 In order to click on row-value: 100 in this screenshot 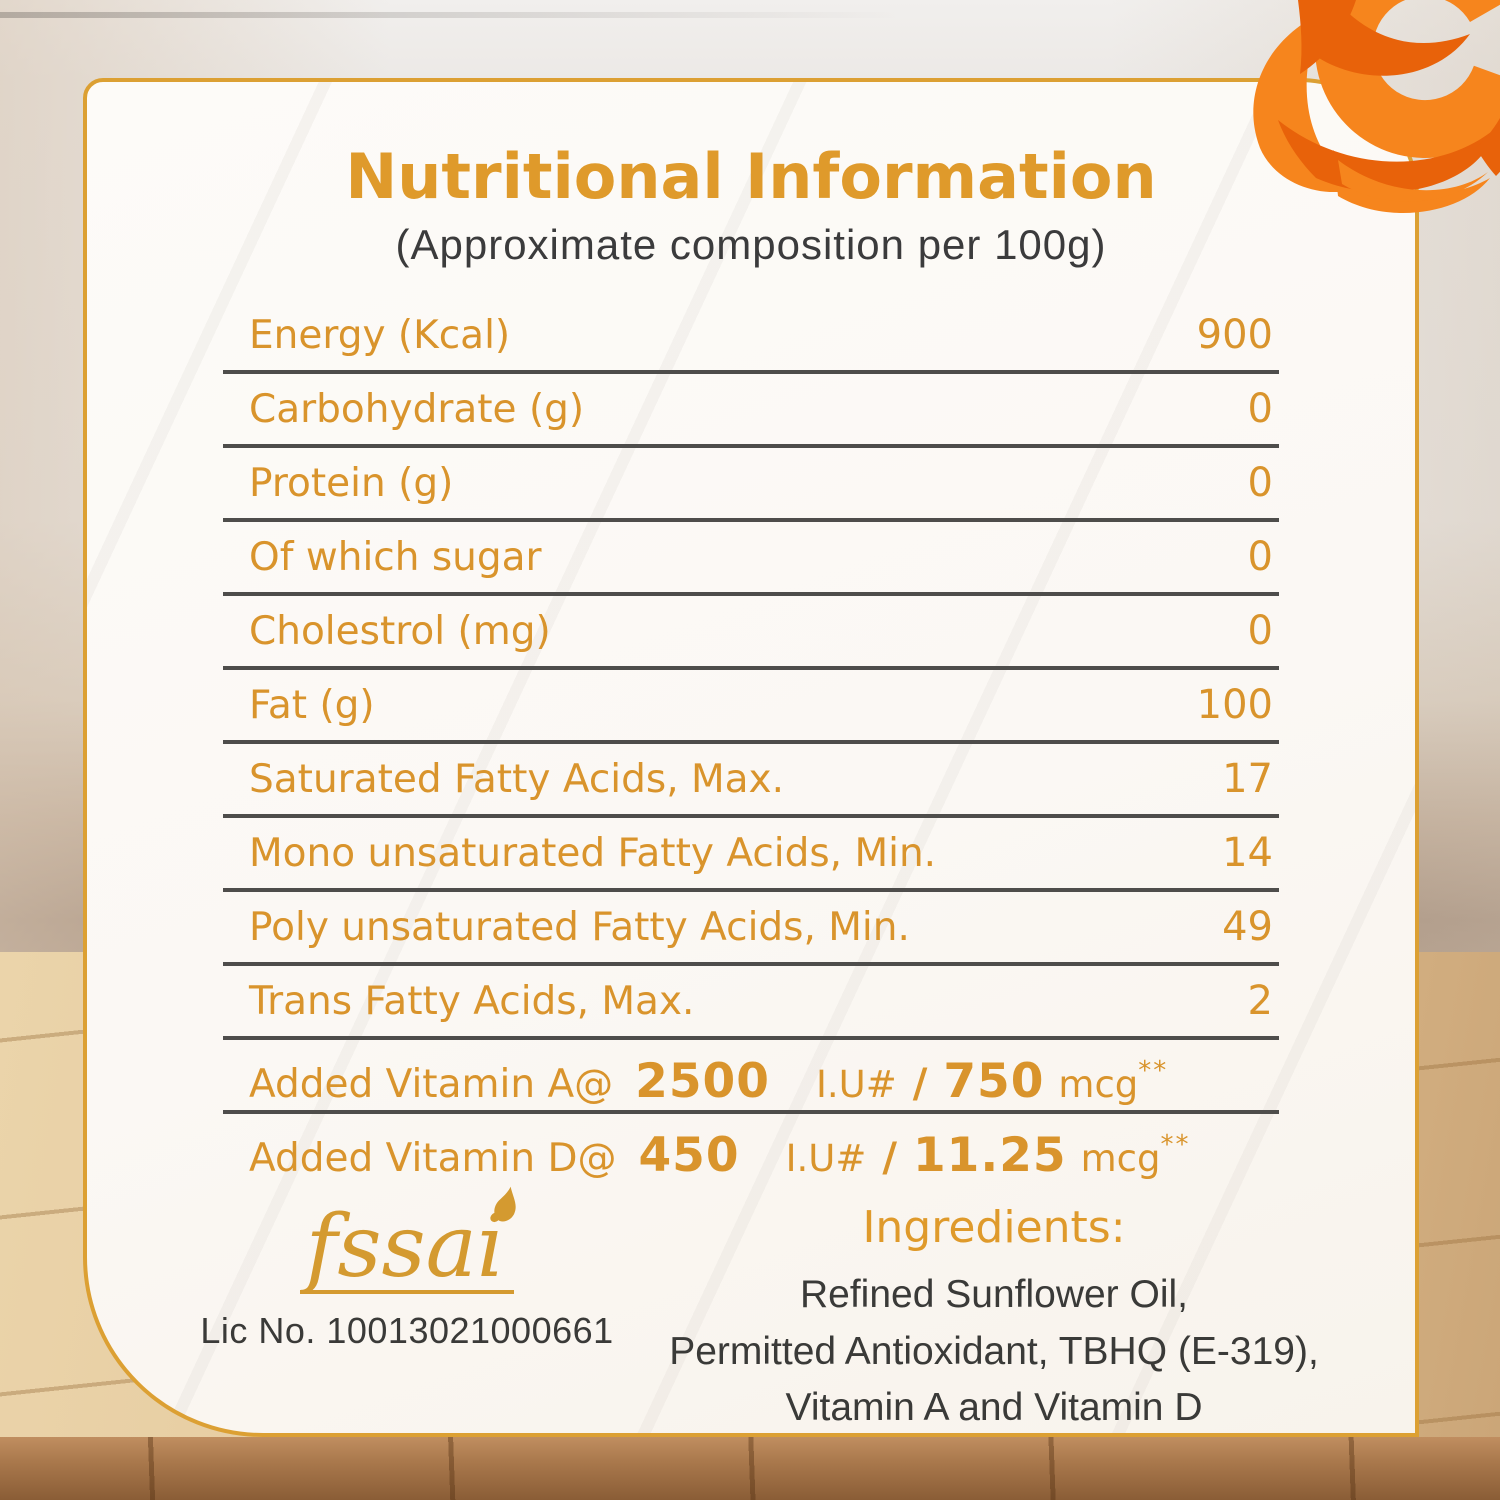, I will do `click(1234, 705)`.